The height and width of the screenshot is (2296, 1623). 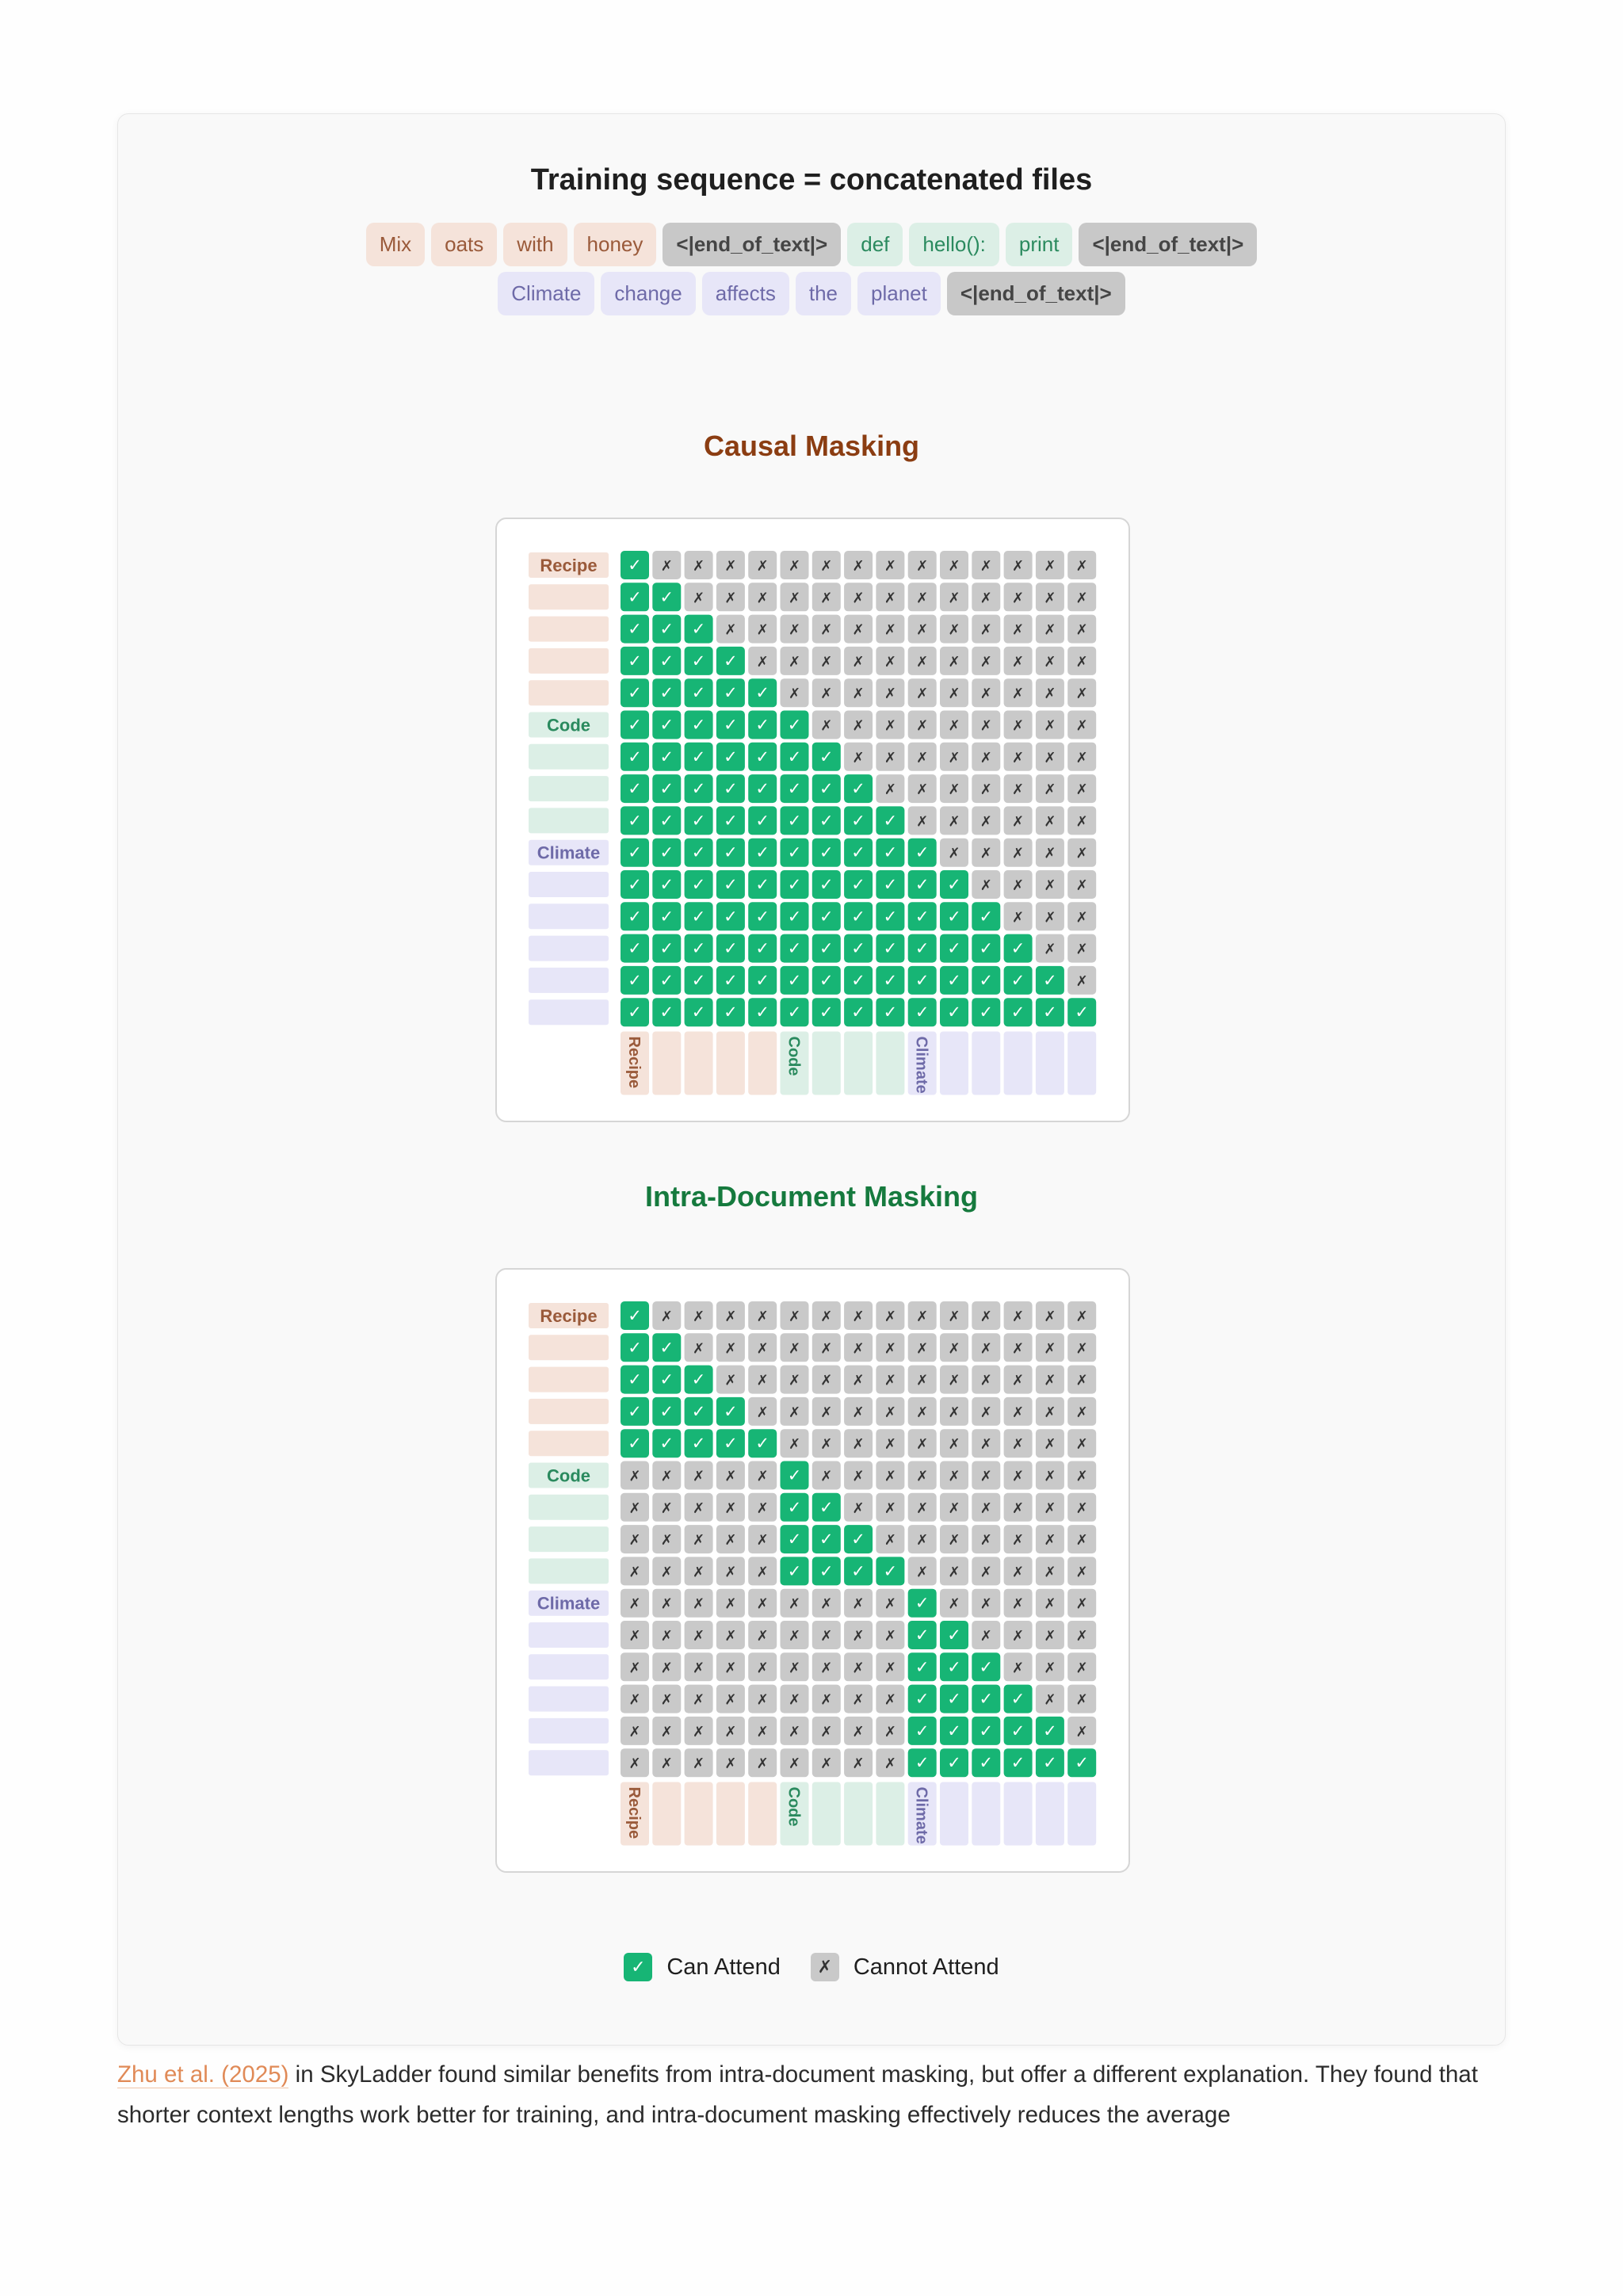 I want to click on citation-link: Zhu et al. (2025), so click(x=203, y=2074).